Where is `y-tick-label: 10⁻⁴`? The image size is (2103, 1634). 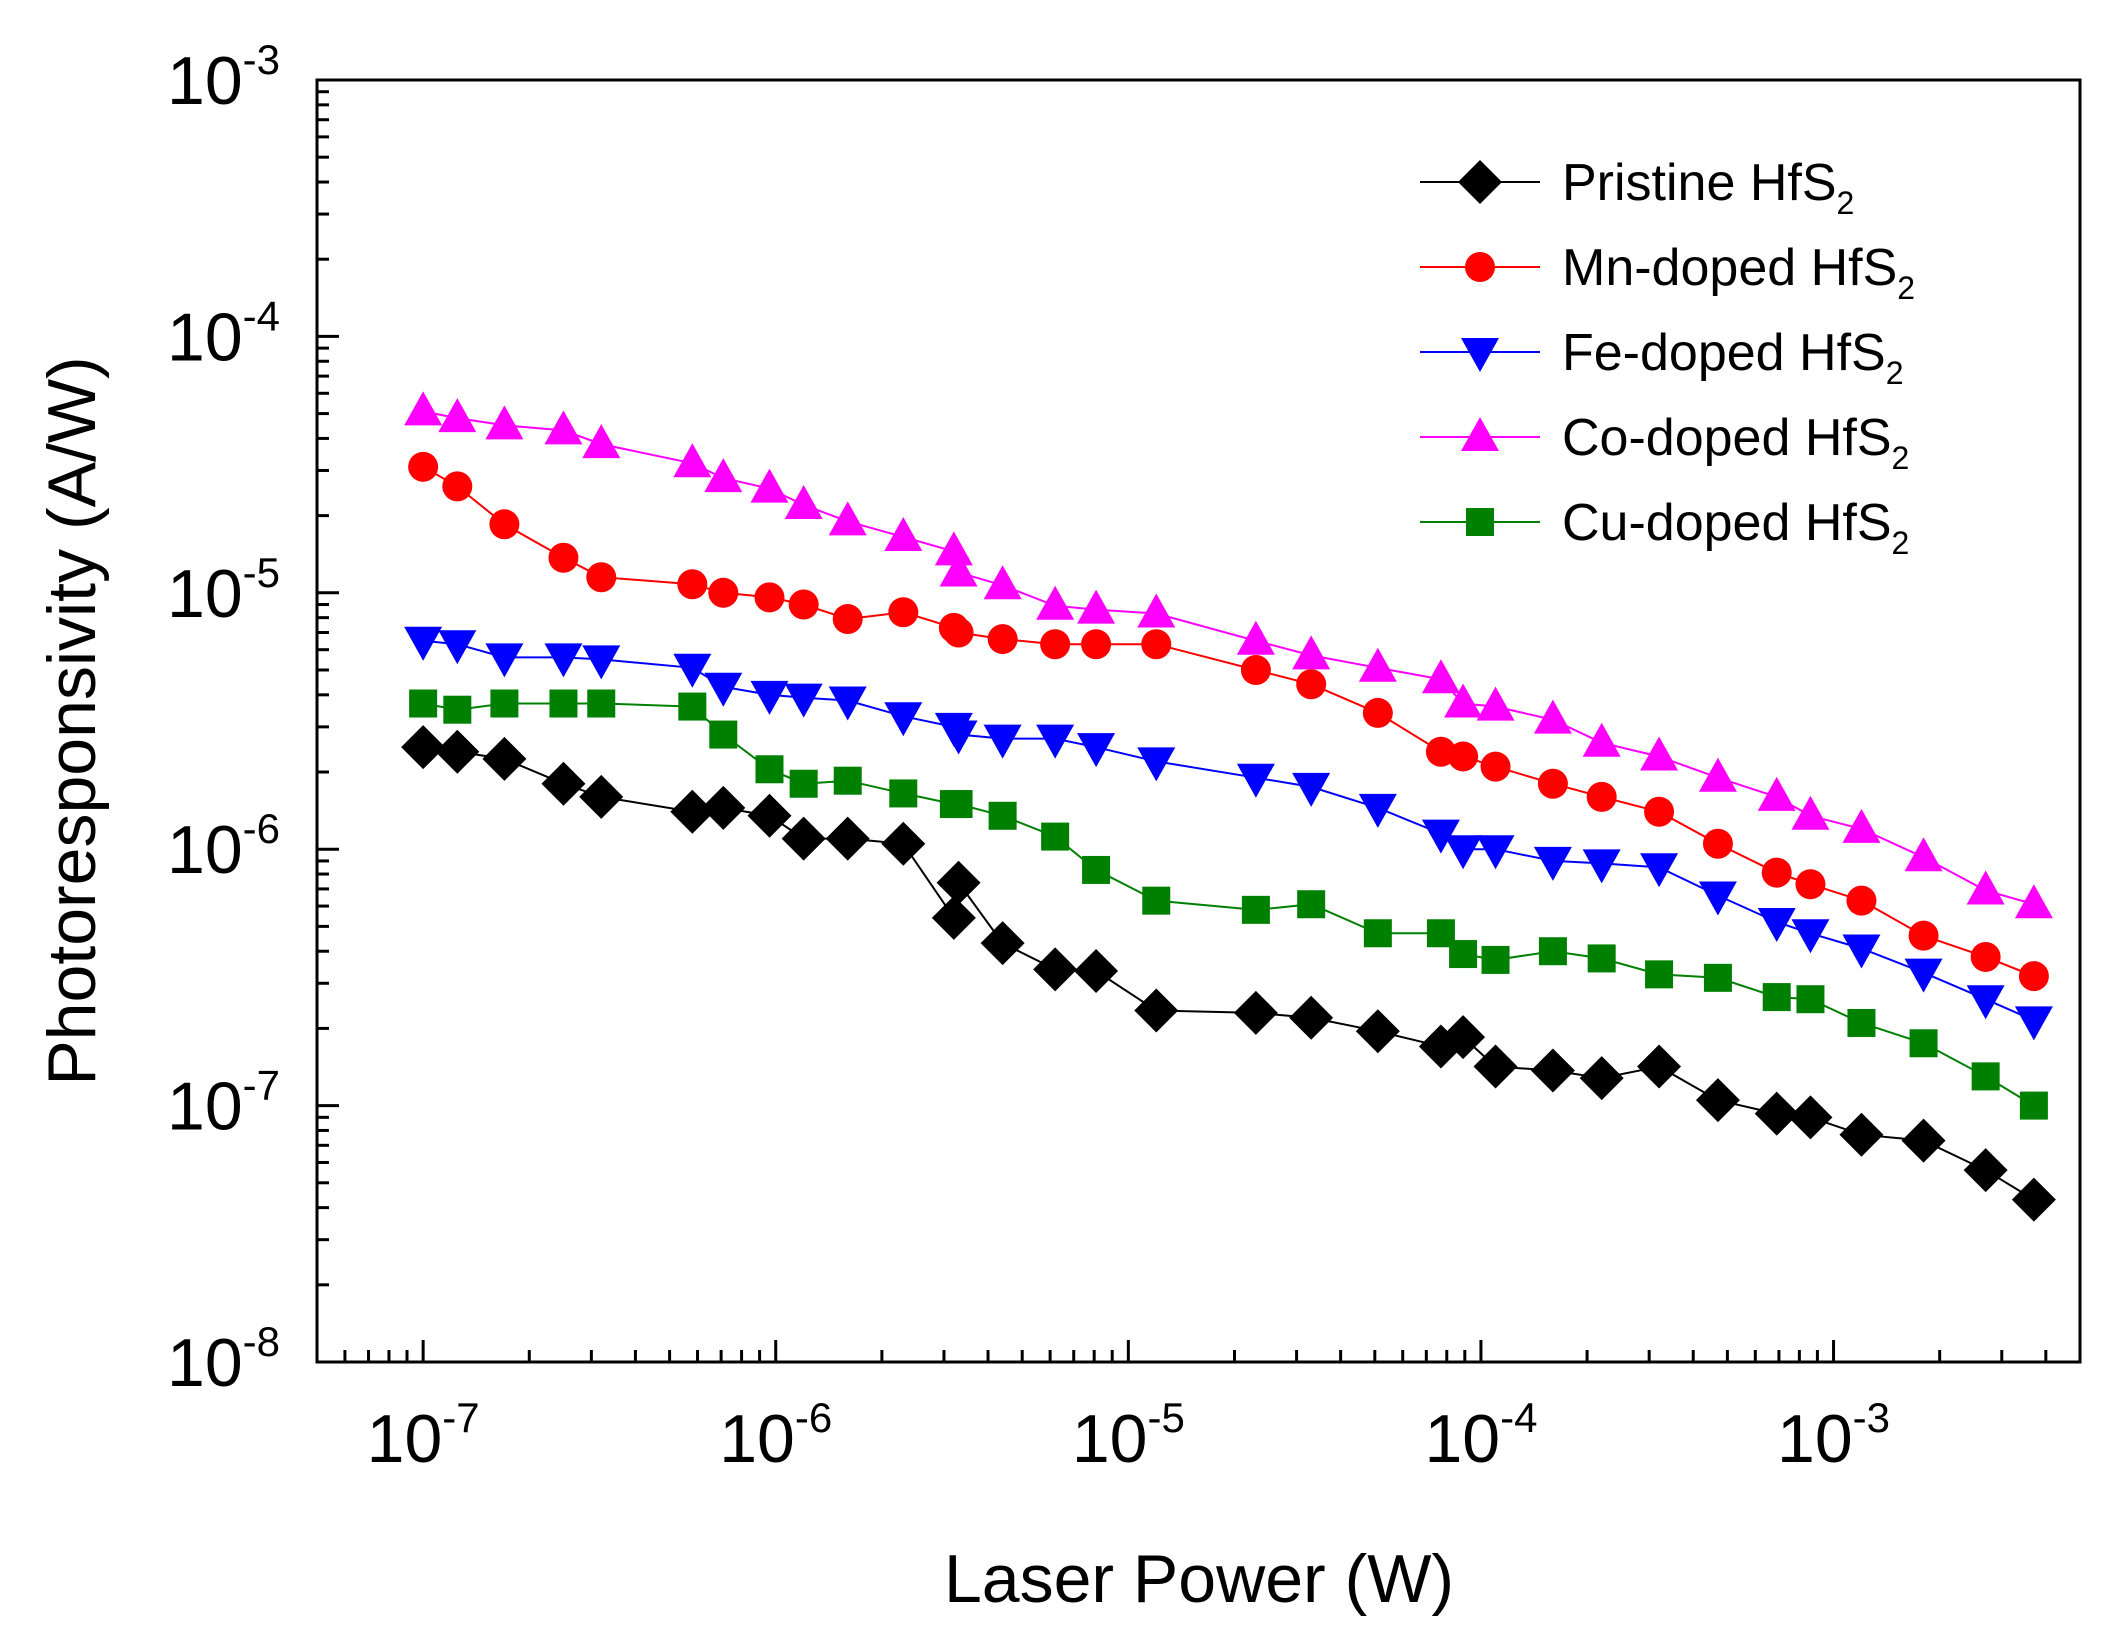 y-tick-label: 10⁻⁴ is located at coordinates (223, 333).